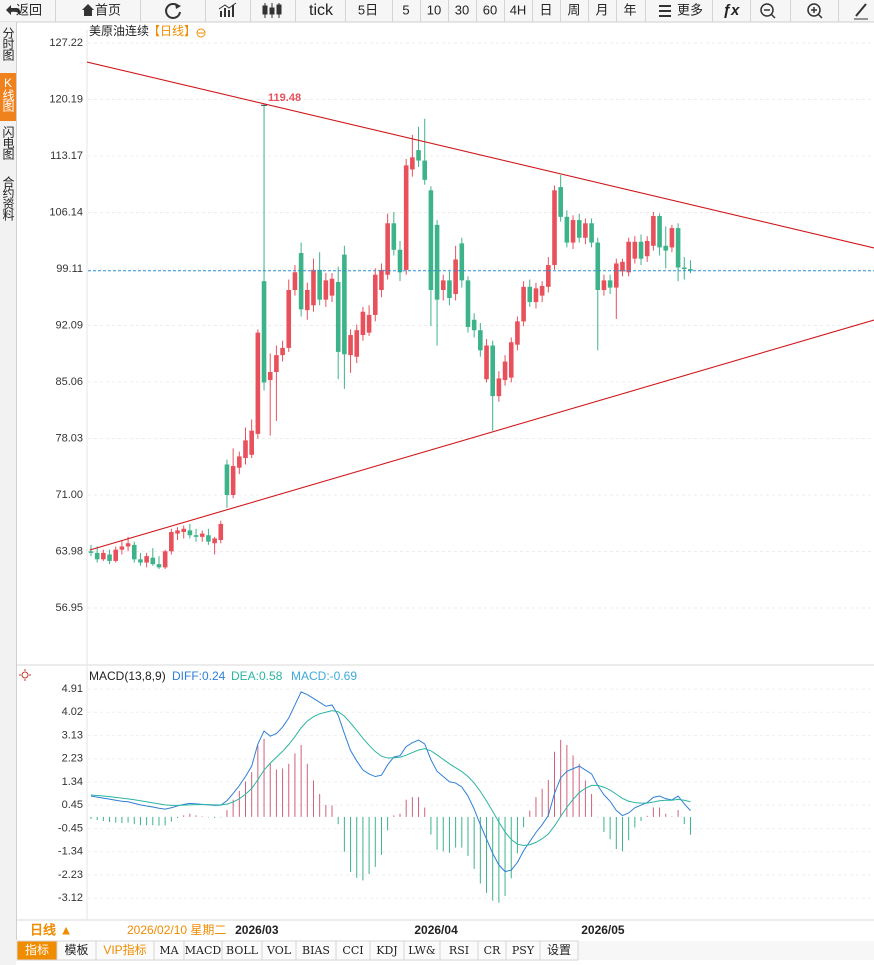 The image size is (874, 965). Describe the element at coordinates (203, 950) in the screenshot. I see `bottom-tab: MACD` at that location.